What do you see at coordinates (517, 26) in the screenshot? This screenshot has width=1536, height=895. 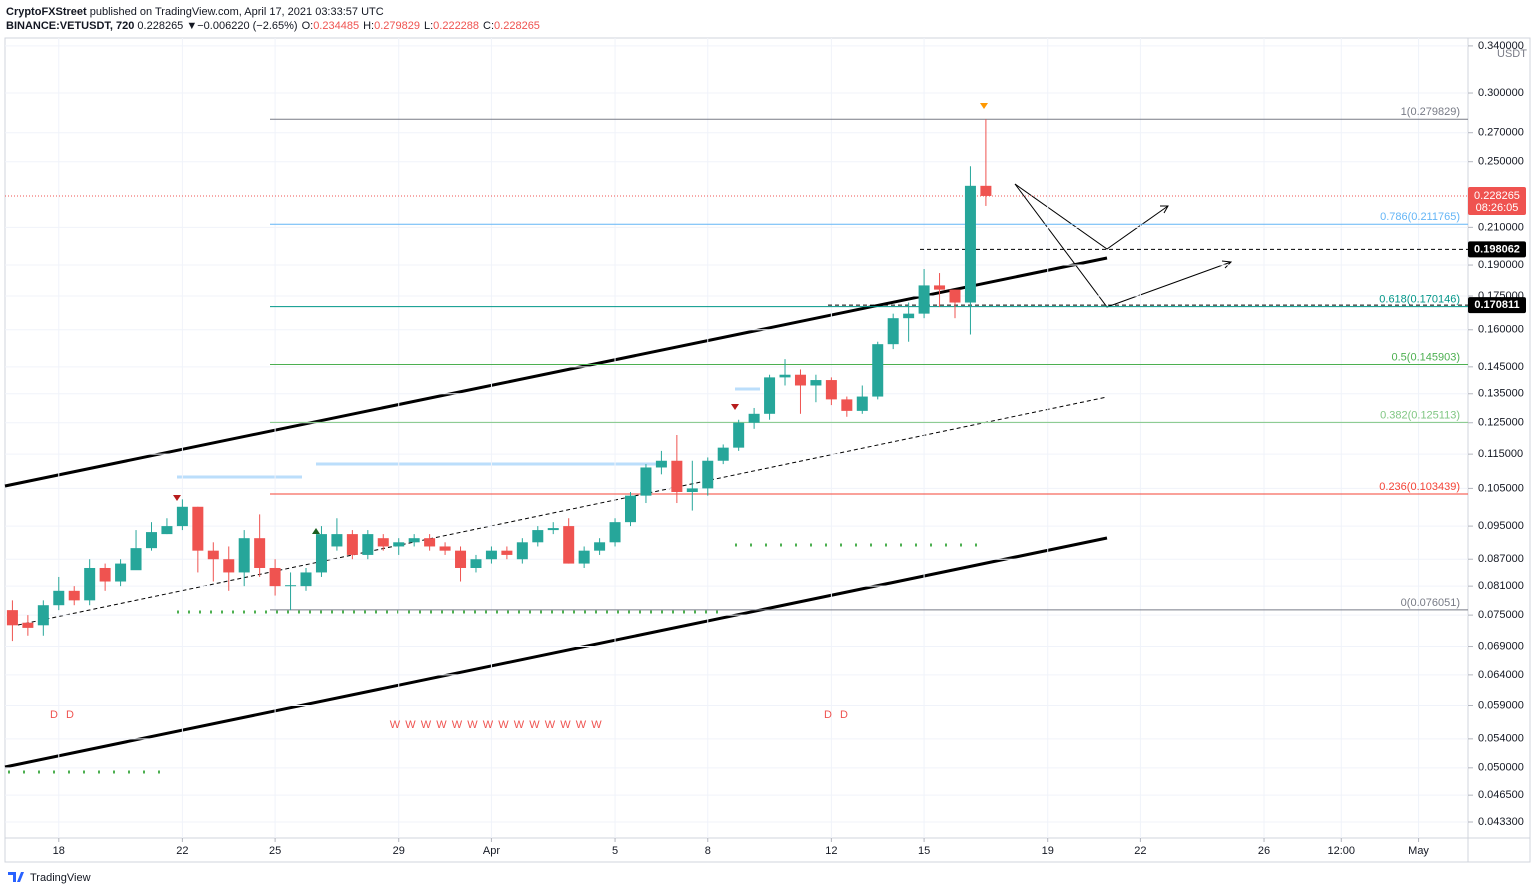 I see `ohlc-value: 0.228265` at bounding box center [517, 26].